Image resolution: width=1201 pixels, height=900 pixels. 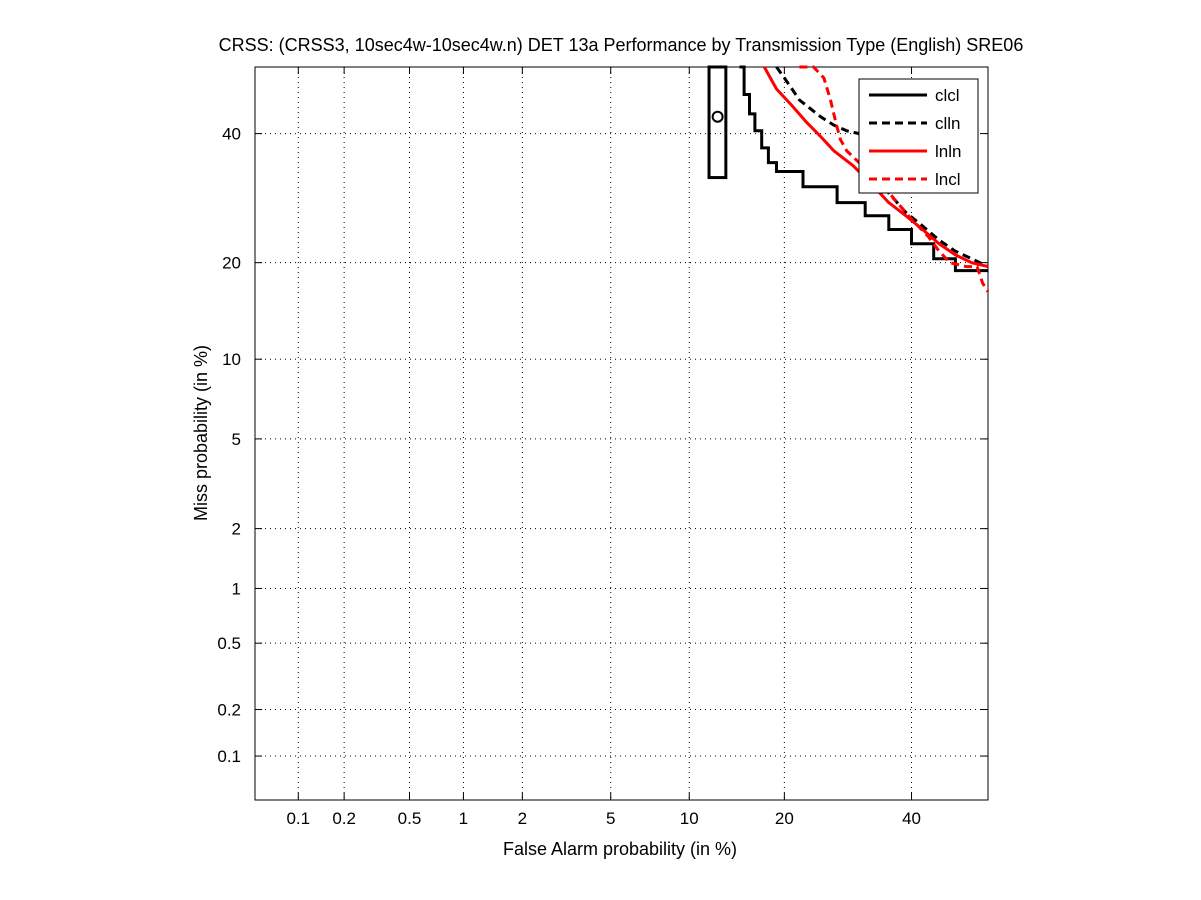 I want to click on x-tick-label: 20, so click(x=784, y=818).